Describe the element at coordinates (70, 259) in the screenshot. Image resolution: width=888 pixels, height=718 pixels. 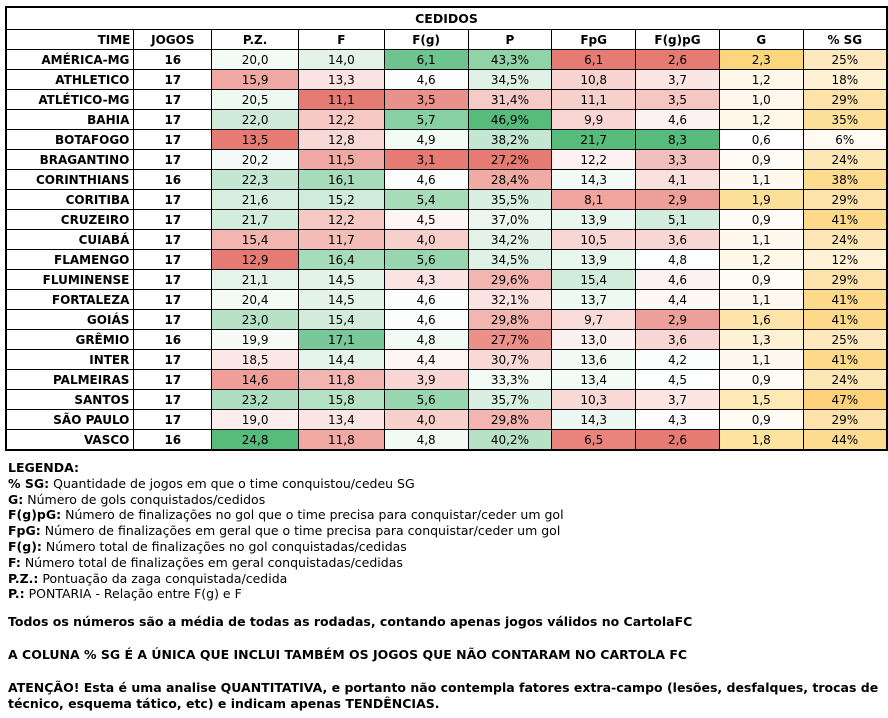
I see `team-name: FLAMENGO` at that location.